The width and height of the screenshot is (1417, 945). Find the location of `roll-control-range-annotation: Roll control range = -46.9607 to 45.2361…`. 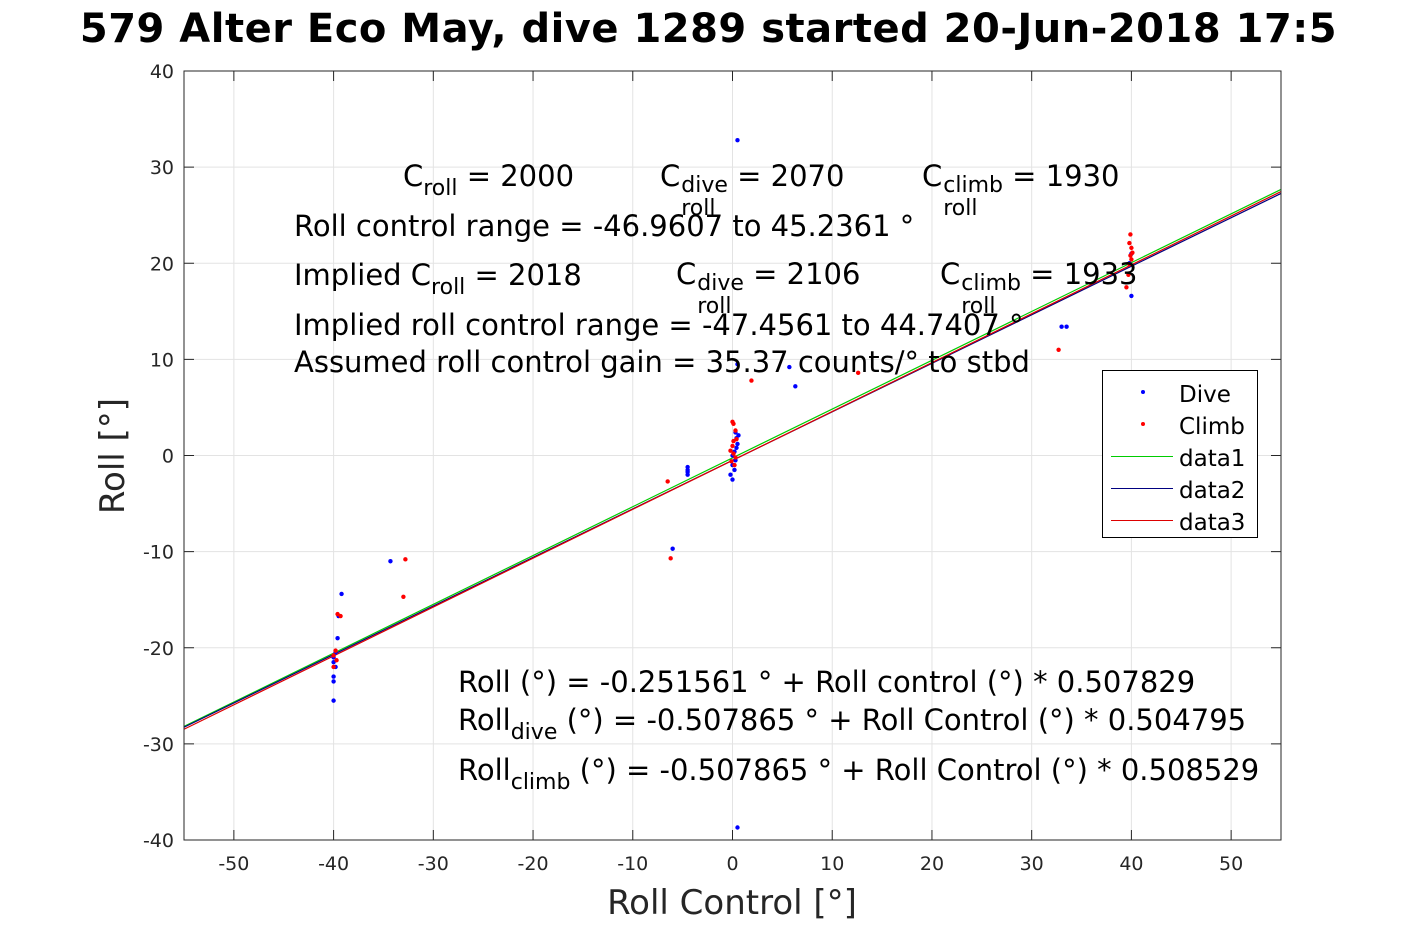

roll-control-range-annotation: Roll control range = -46.9607 to 45.2361… is located at coordinates (604, 226).